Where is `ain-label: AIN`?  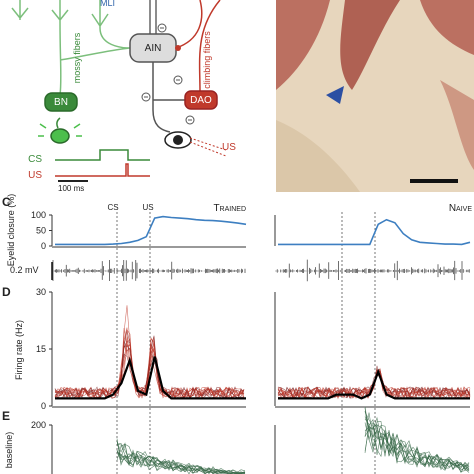
ain-label: AIN is located at coordinates (153, 48).